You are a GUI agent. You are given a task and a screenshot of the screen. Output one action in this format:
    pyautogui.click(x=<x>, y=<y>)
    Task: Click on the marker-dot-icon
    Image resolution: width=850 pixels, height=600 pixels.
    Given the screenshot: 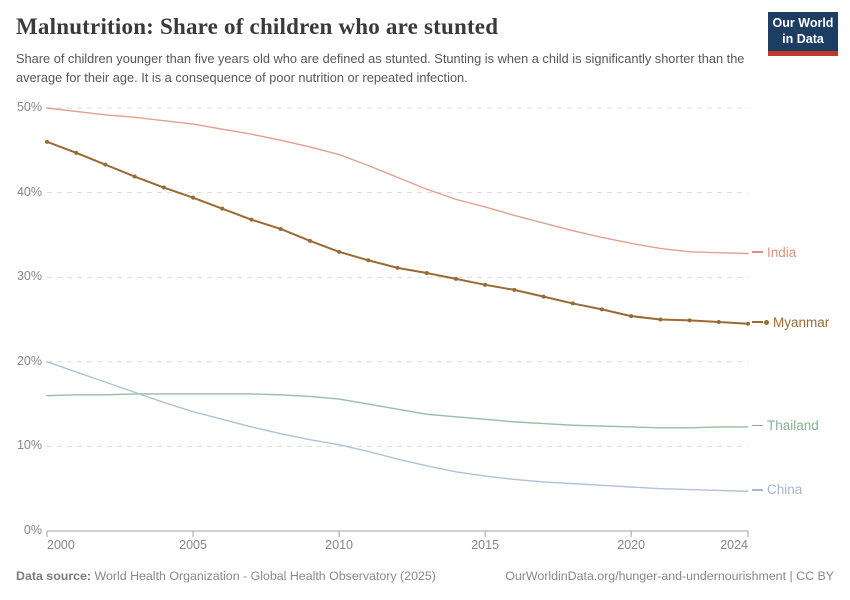 What is the action you would take?
    pyautogui.click(x=766, y=322)
    